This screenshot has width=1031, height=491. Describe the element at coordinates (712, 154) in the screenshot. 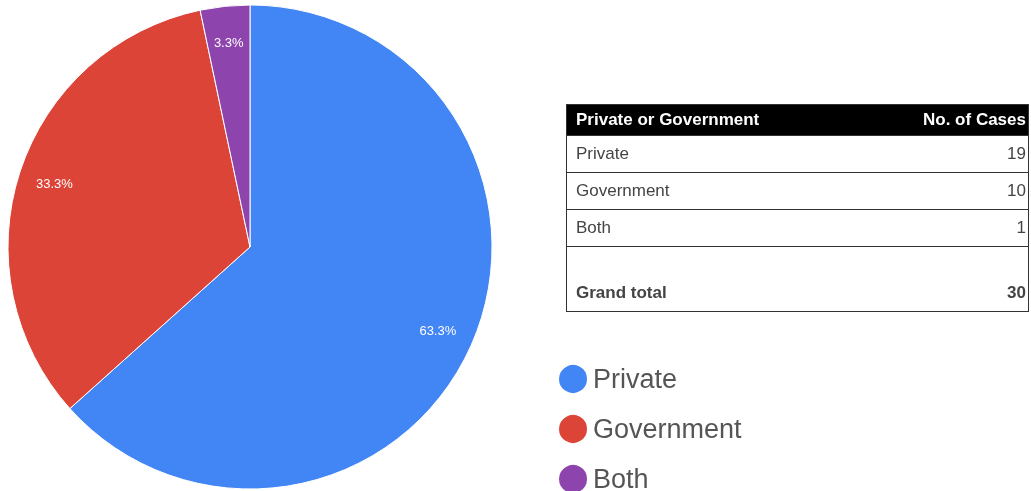

I see `text: Private` at that location.